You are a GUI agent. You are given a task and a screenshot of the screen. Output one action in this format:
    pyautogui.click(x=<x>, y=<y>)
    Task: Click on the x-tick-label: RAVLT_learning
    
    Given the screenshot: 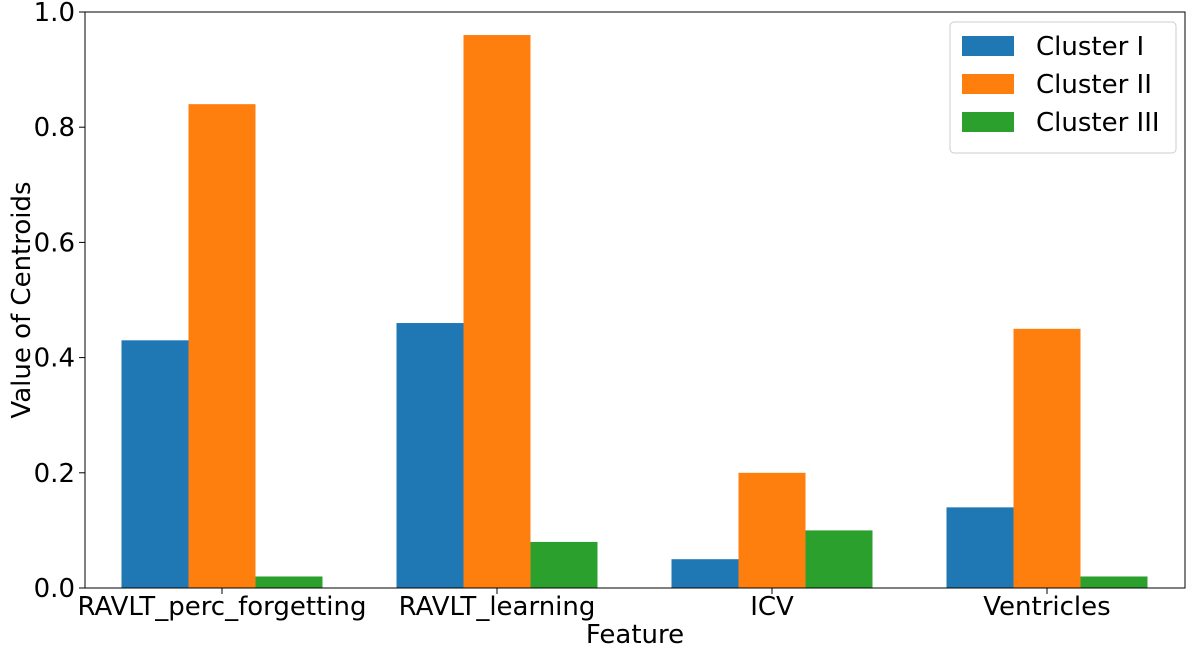 What is the action you would take?
    pyautogui.click(x=497, y=607)
    